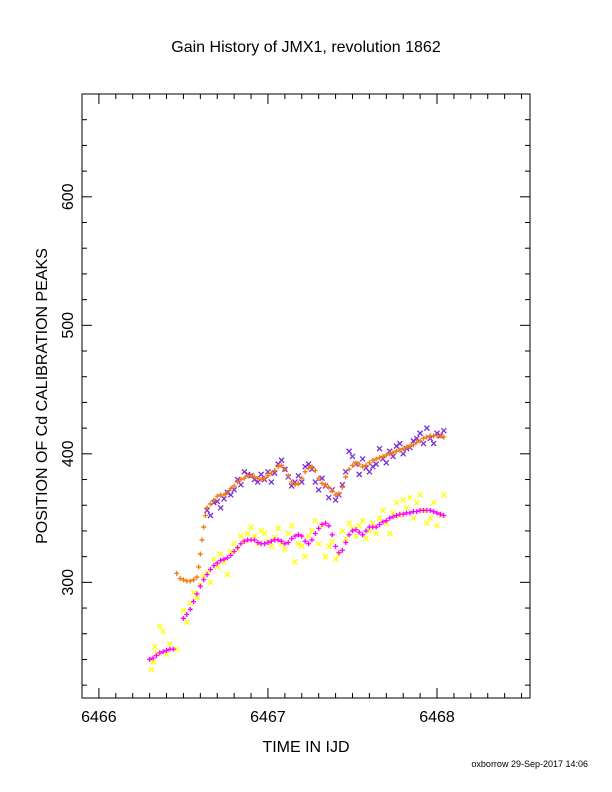  Describe the element at coordinates (437, 717) in the screenshot. I see `x-tick-label: 6468` at that location.